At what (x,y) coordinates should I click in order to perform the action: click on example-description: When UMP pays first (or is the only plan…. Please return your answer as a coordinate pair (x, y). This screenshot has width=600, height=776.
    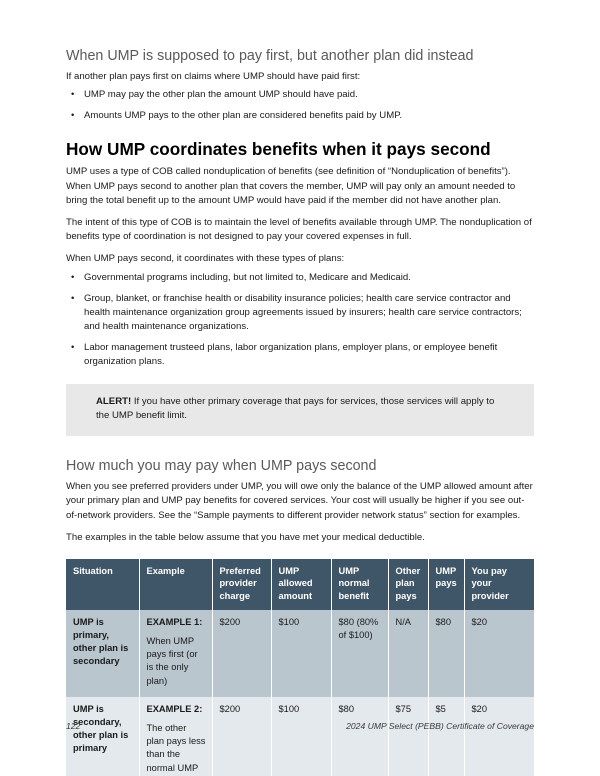
    Looking at the image, I should click on (172, 661).